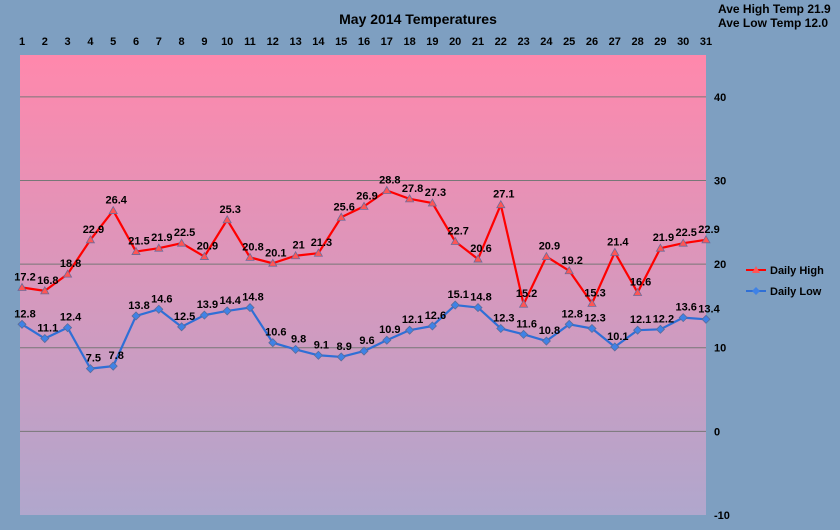  What do you see at coordinates (204, 42) in the screenshot?
I see `x-tick-label: 9` at bounding box center [204, 42].